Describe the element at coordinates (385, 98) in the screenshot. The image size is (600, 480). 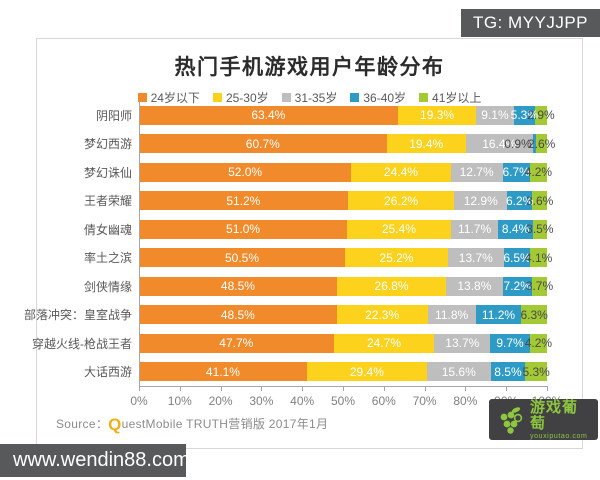
I see `legend-label: 36-40岁` at that location.